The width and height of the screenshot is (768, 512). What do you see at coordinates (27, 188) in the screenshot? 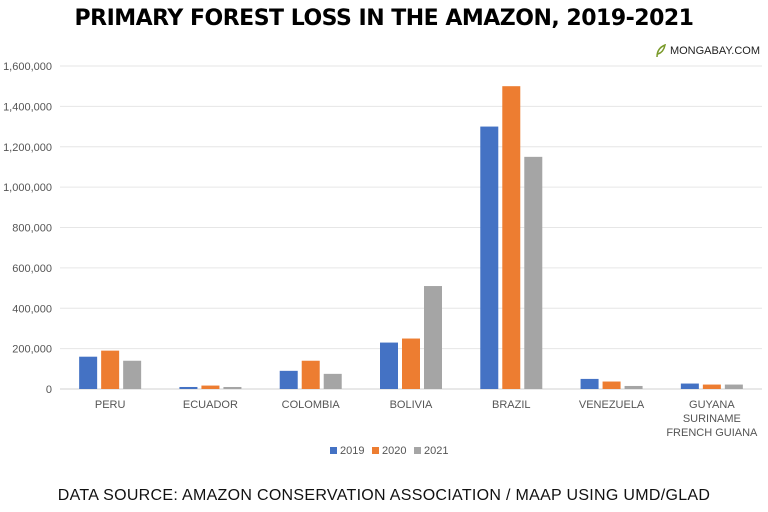
I see `y-tick-label: 1,000,000` at bounding box center [27, 188].